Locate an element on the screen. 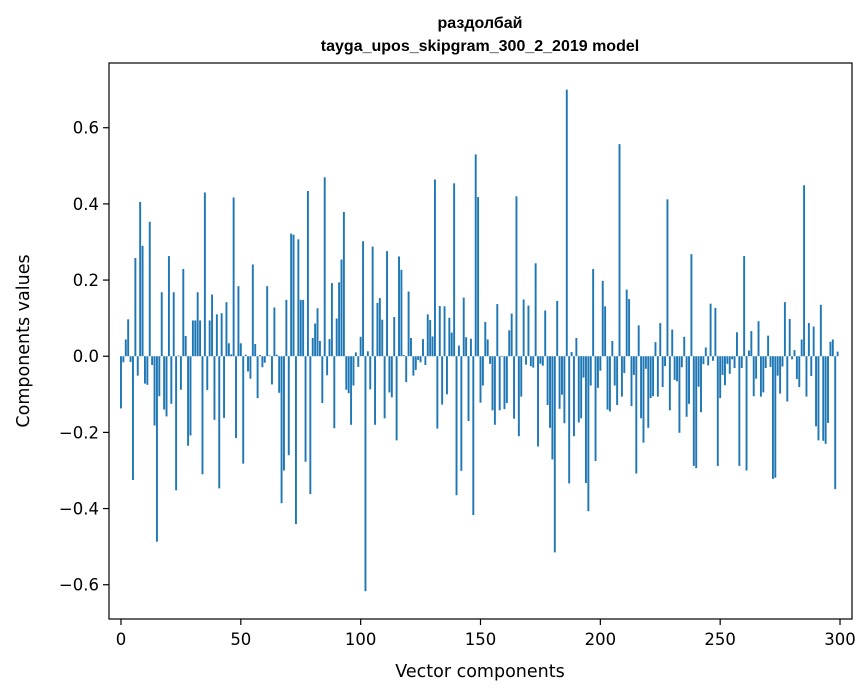 This screenshot has width=867, height=696. y-tick-label: −0.2 is located at coordinates (79, 432).